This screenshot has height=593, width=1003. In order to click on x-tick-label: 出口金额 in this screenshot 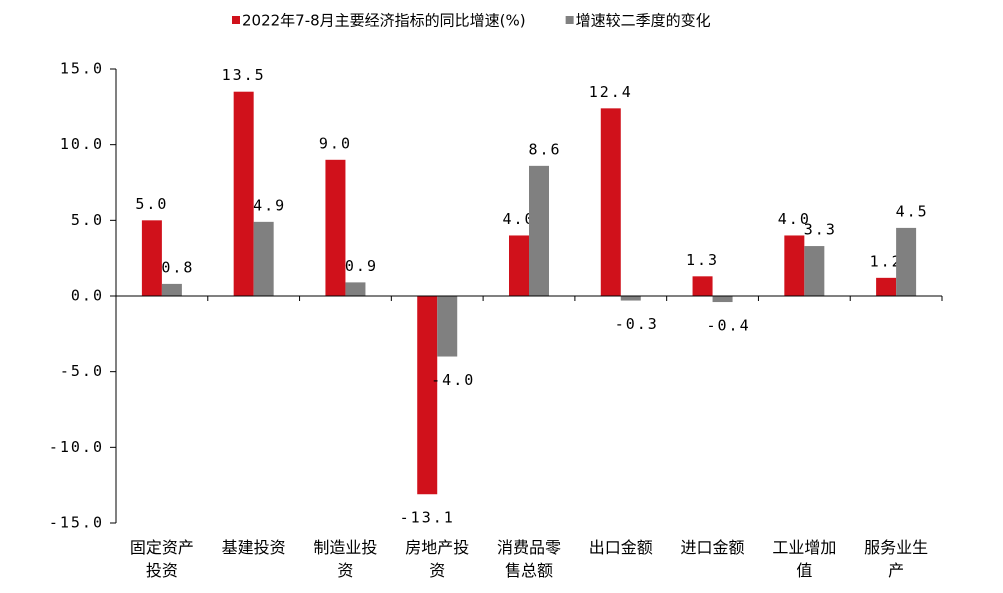, I will do `click(621, 547)`.